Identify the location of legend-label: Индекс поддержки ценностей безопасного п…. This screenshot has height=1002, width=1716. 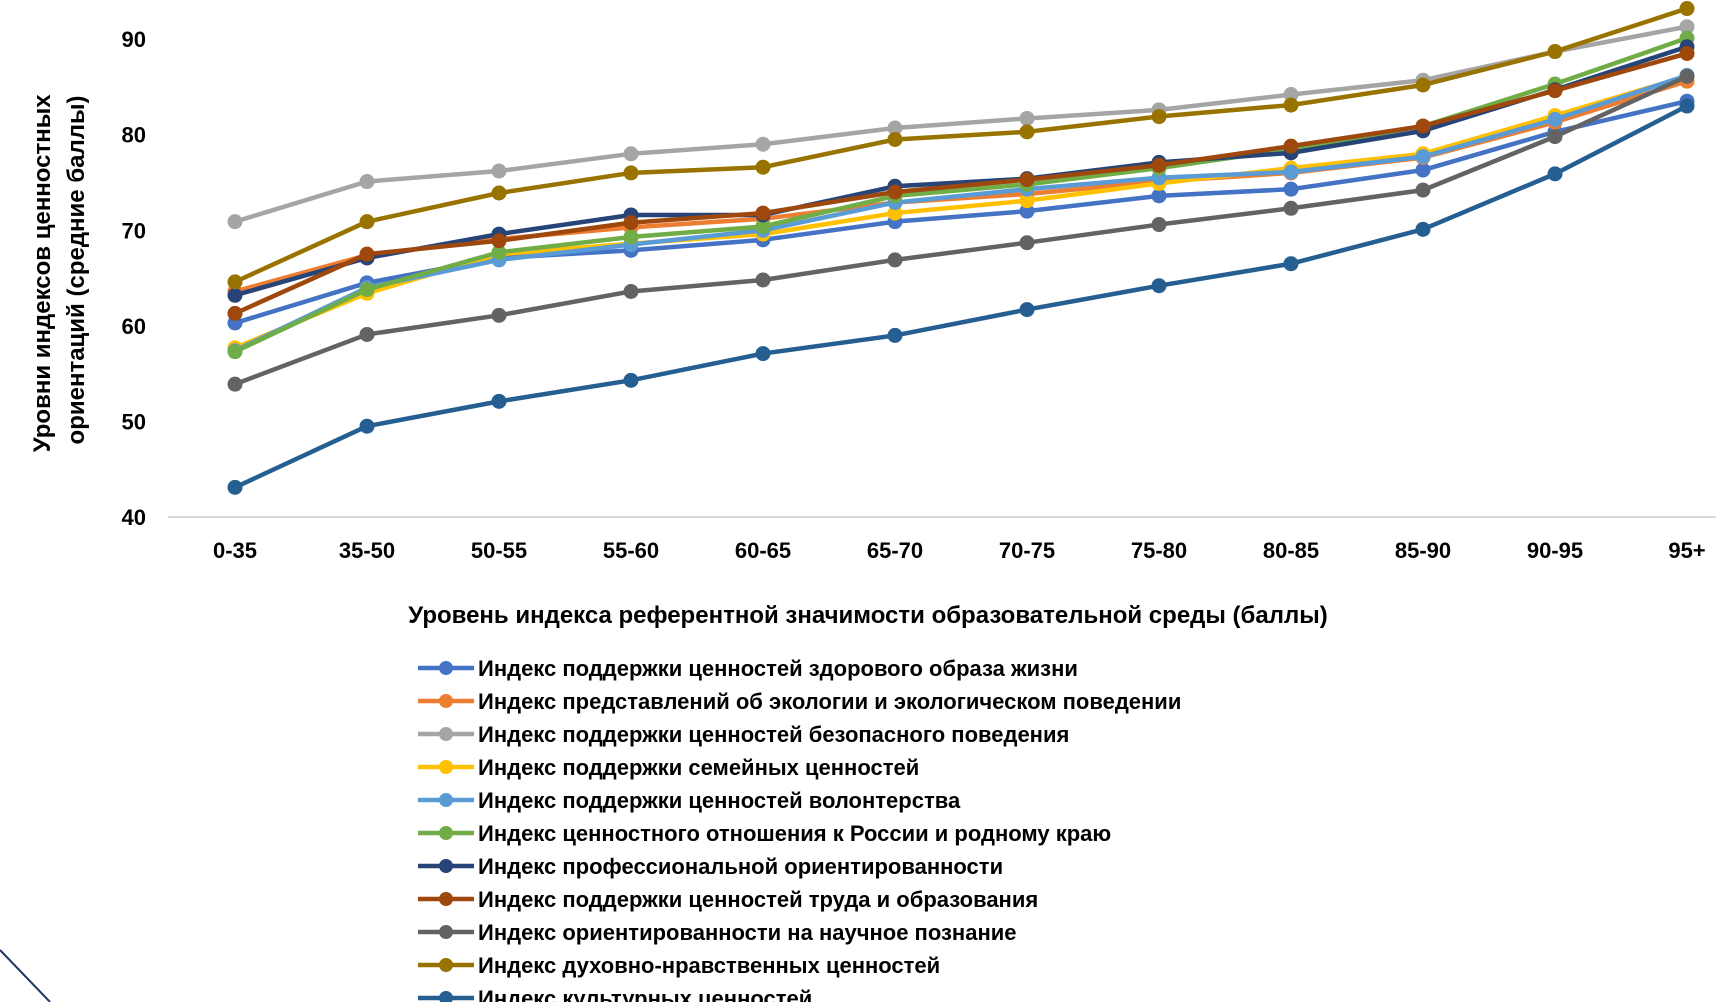
(773, 734).